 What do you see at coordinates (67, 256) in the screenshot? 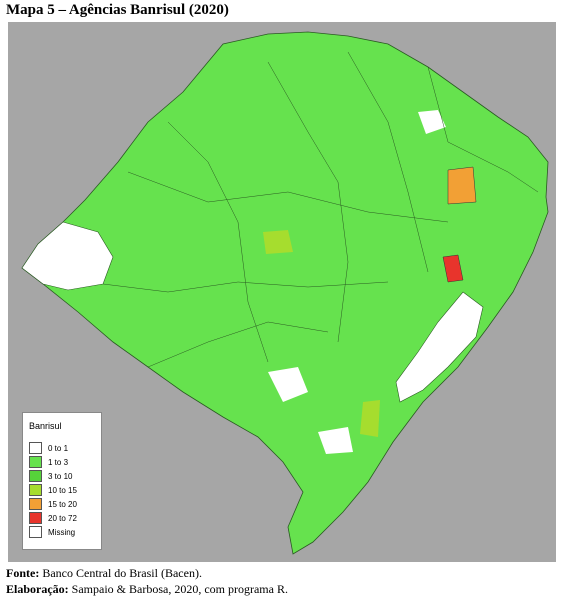
I see `missing-west` at bounding box center [67, 256].